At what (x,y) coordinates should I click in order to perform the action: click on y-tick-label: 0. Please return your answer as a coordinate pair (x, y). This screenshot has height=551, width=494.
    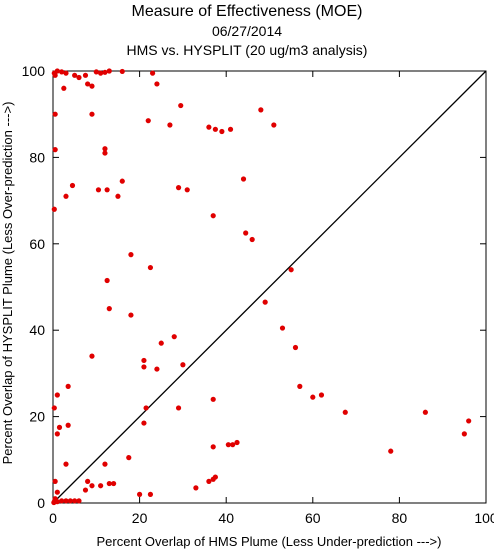
    Looking at the image, I should click on (41, 503).